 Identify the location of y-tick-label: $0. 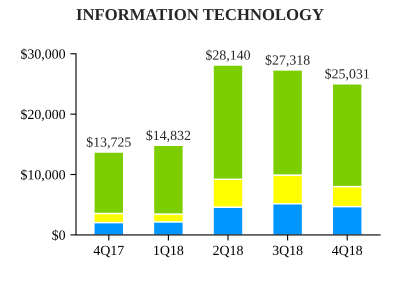
(59, 235).